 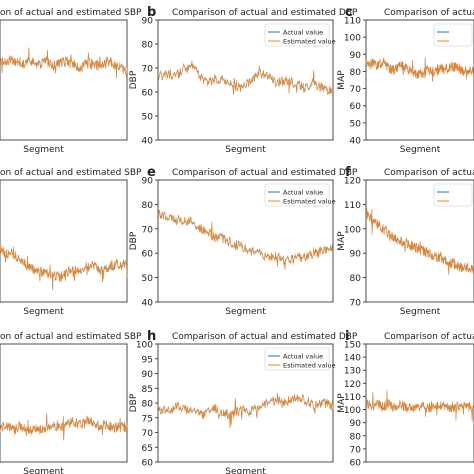 I want to click on panel-letter: f, so click(x=348, y=172).